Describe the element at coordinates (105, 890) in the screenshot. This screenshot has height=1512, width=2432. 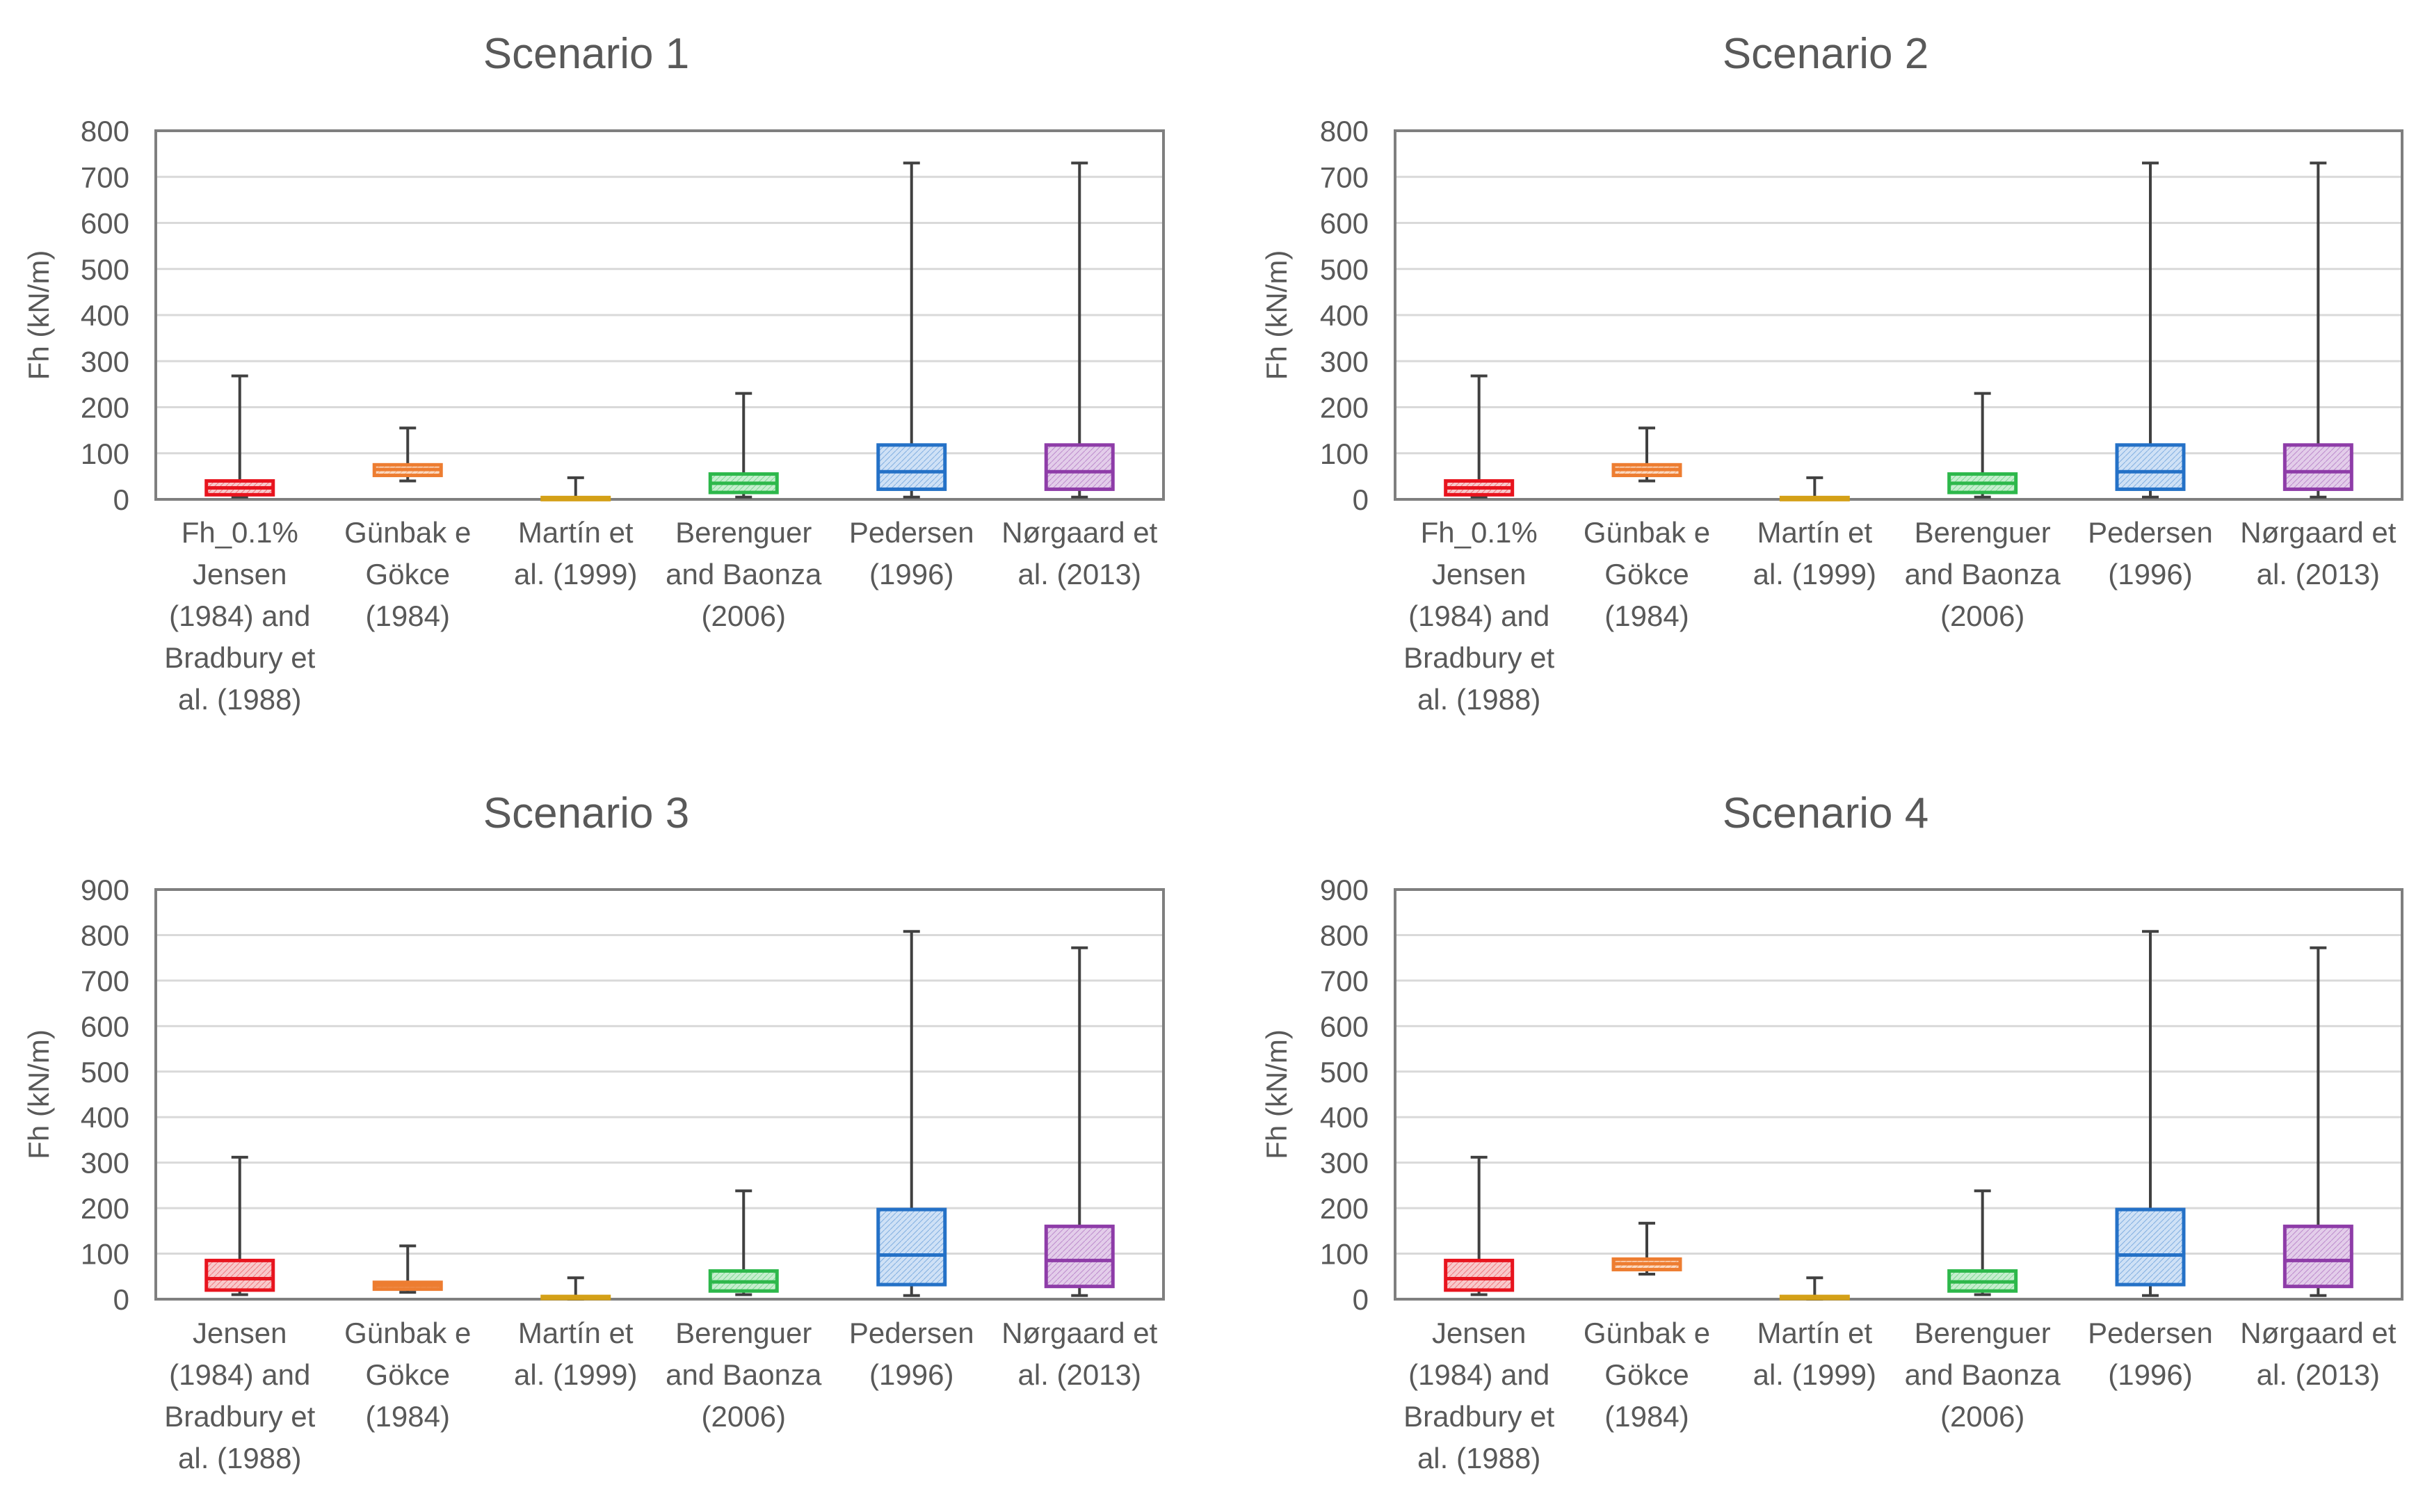
I see `y-tick-label: 900` at that location.